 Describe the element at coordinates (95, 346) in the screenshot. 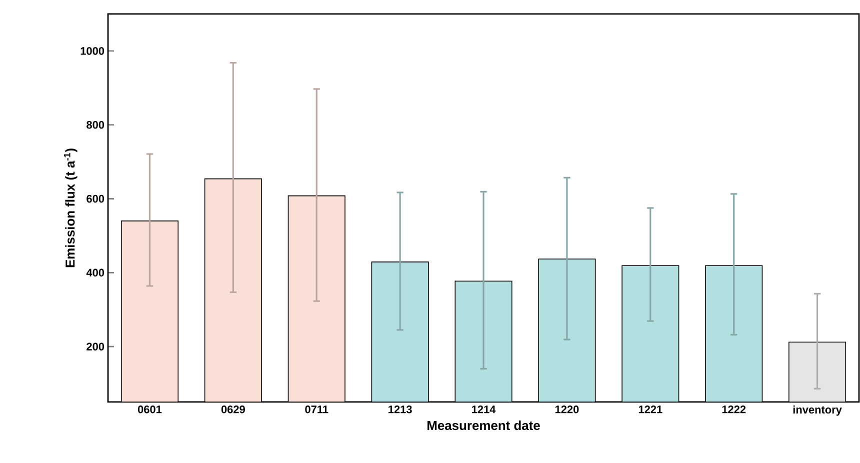

I see `y-tick-label: 200` at that location.